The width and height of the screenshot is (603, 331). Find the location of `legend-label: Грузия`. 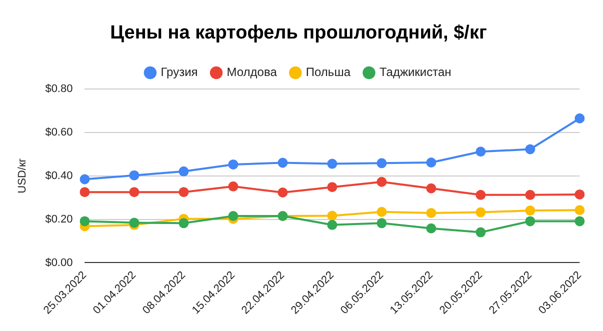

legend-label: Грузия is located at coordinates (179, 72).